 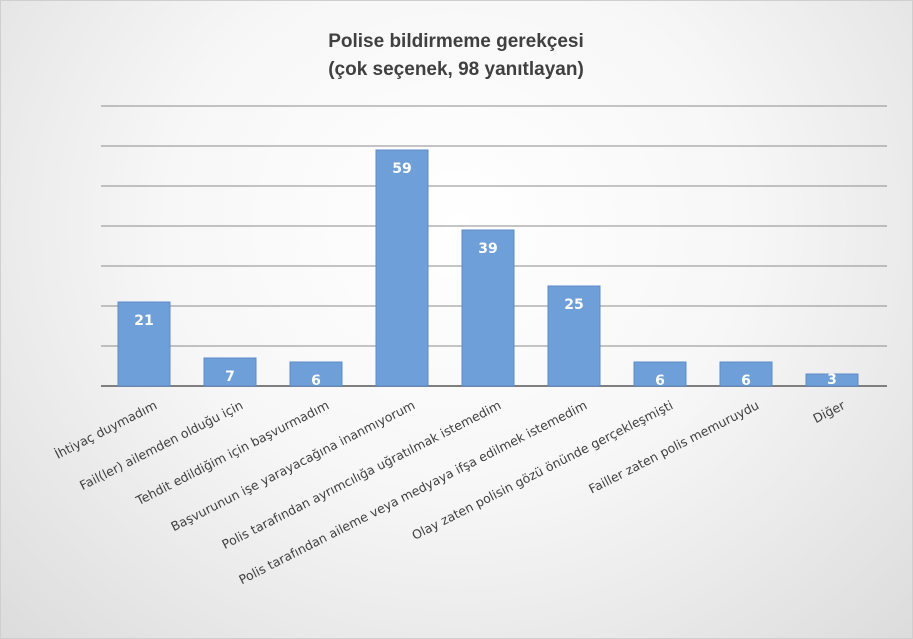 What do you see at coordinates (456, 41) in the screenshot?
I see `chart-title: Polise bildirmeme gerekçesi` at bounding box center [456, 41].